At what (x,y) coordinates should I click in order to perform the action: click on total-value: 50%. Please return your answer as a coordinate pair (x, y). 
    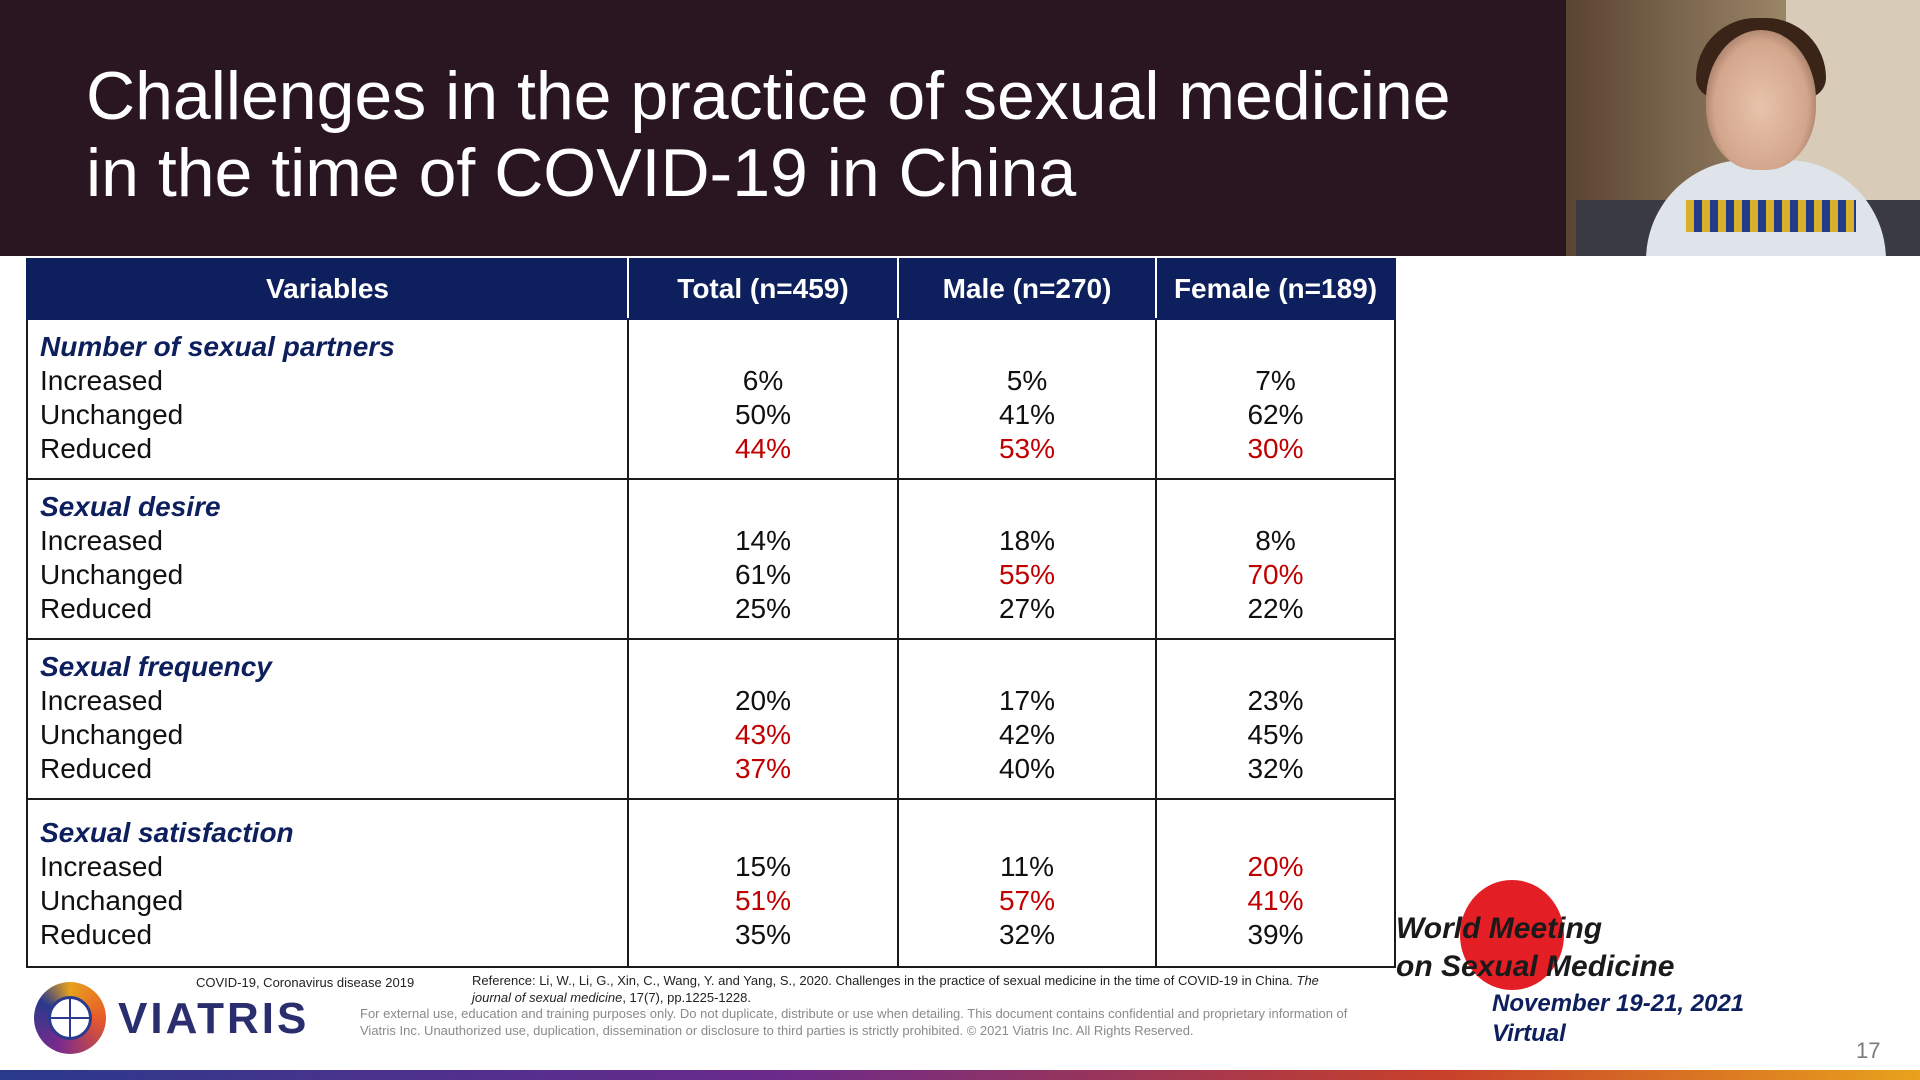
    Looking at the image, I should click on (763, 414).